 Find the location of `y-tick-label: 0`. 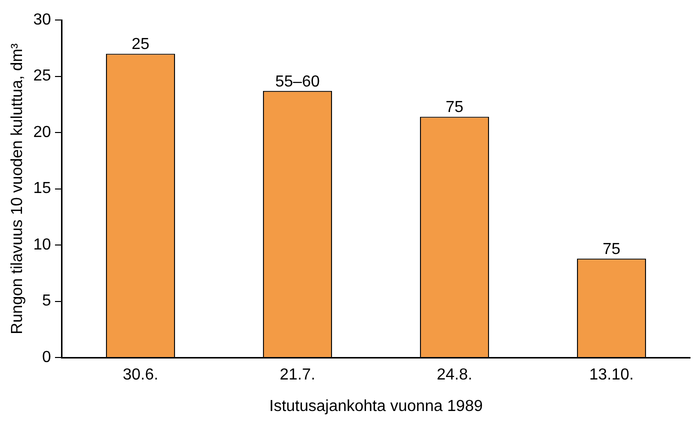

y-tick-label: 0 is located at coordinates (47, 357).